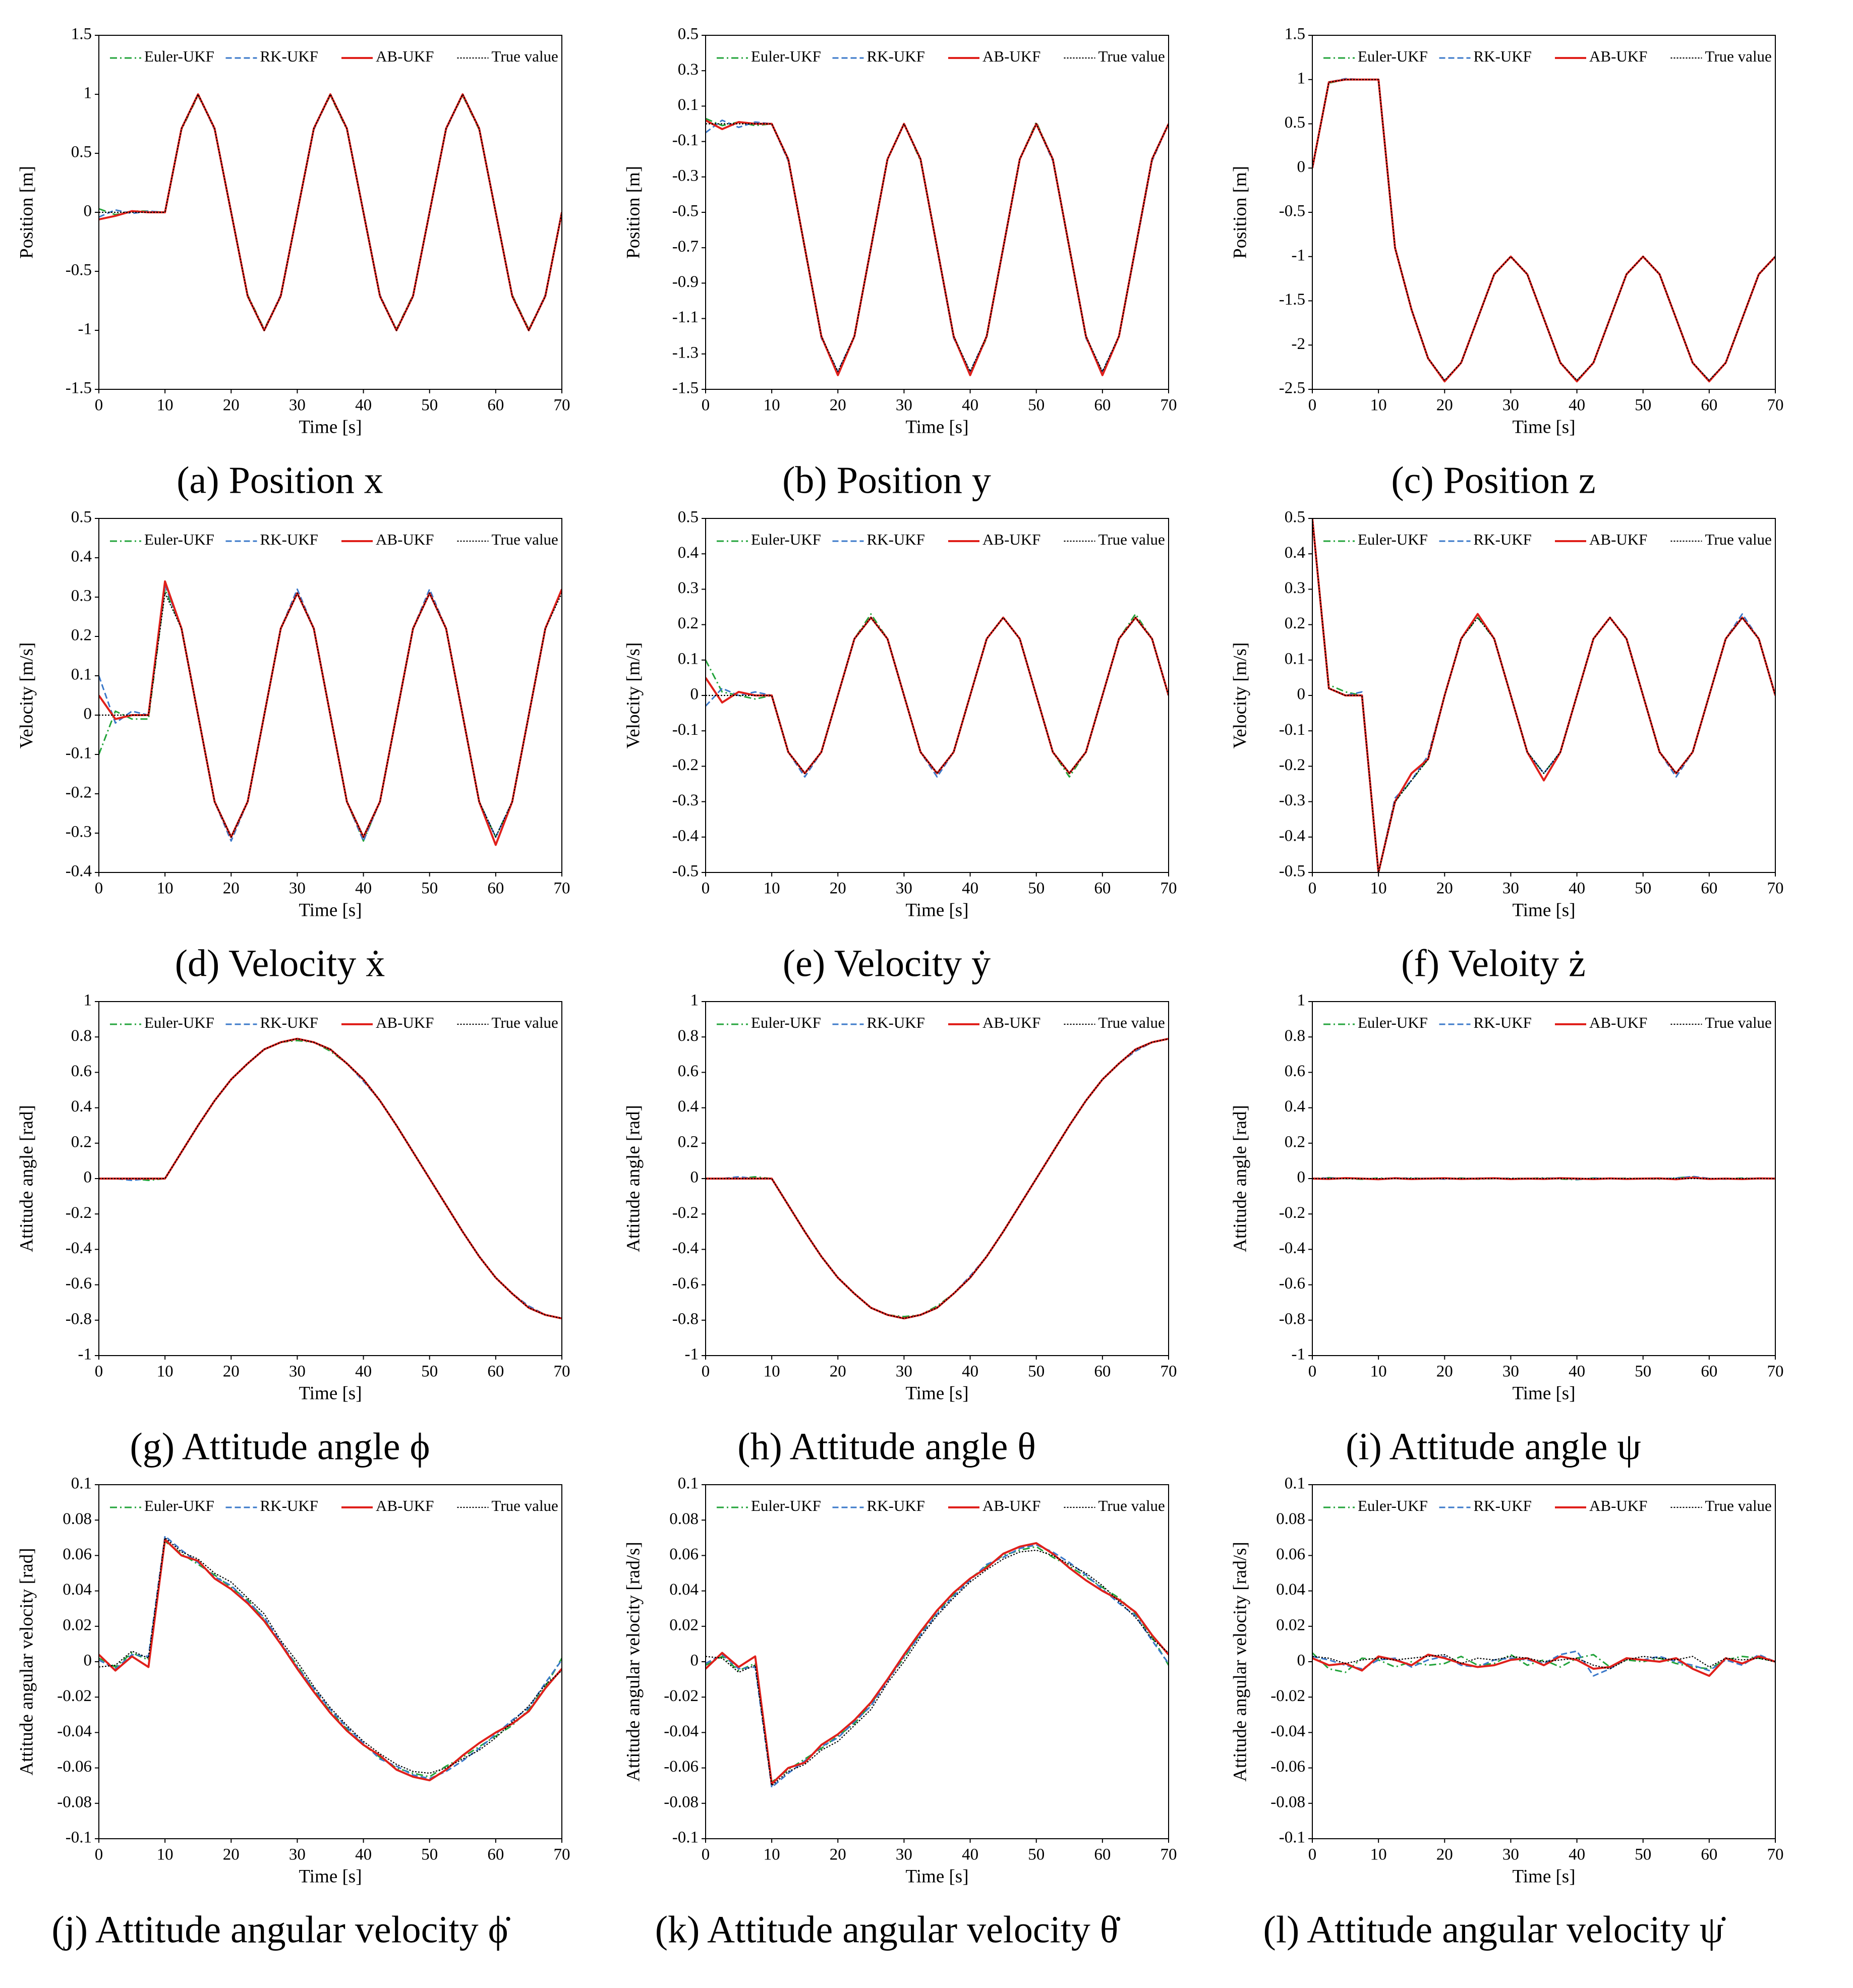  Describe the element at coordinates (1295, 1484) in the screenshot. I see `y-tick-label: 0.1` at that location.